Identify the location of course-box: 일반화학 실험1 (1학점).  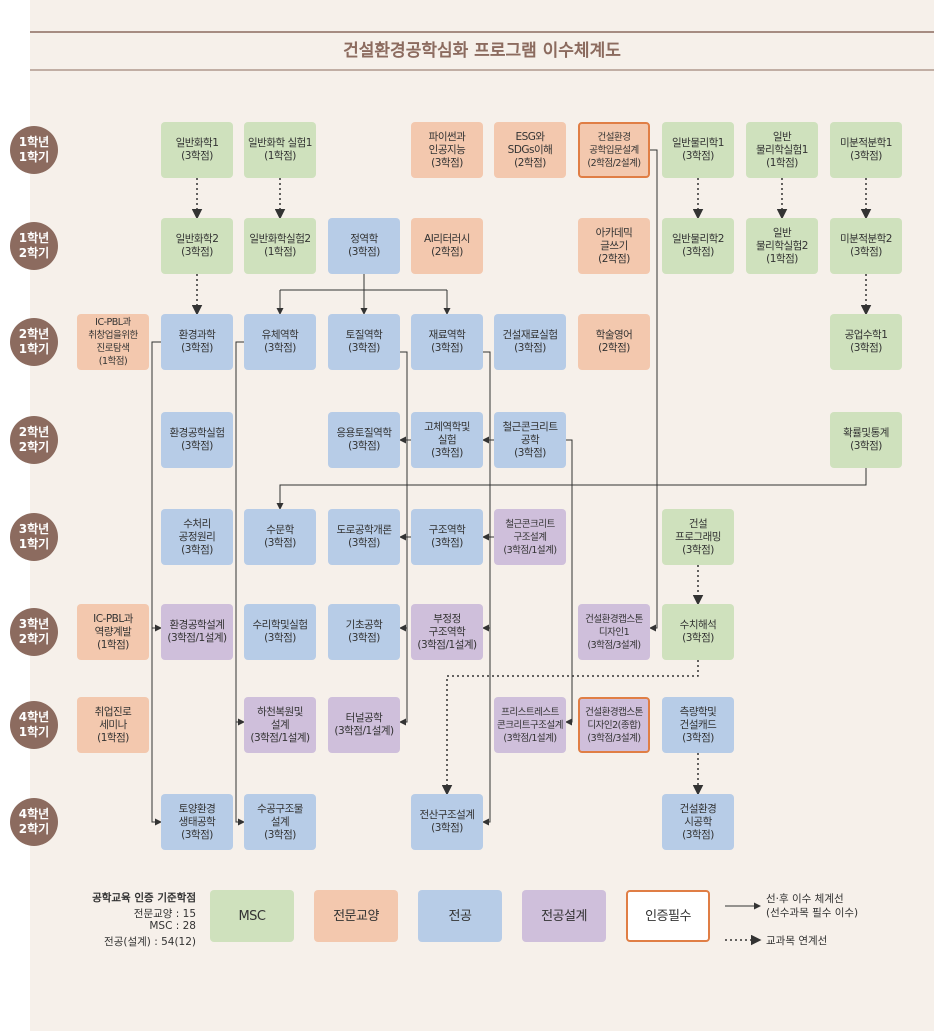
(280, 150).